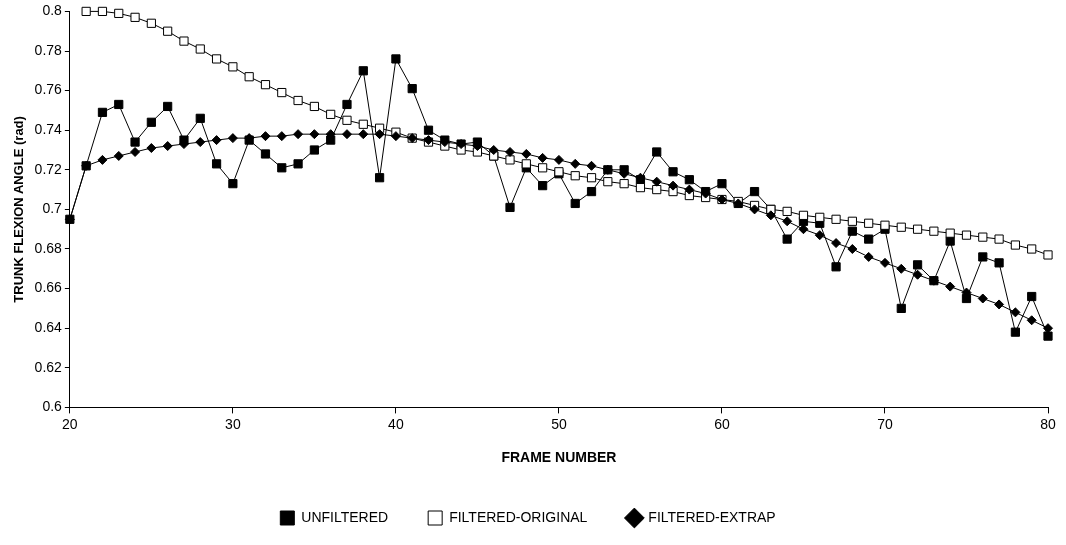 The width and height of the screenshot is (1066, 545). What do you see at coordinates (48, 247) in the screenshot?
I see `y-tick-label: 0.68` at bounding box center [48, 247].